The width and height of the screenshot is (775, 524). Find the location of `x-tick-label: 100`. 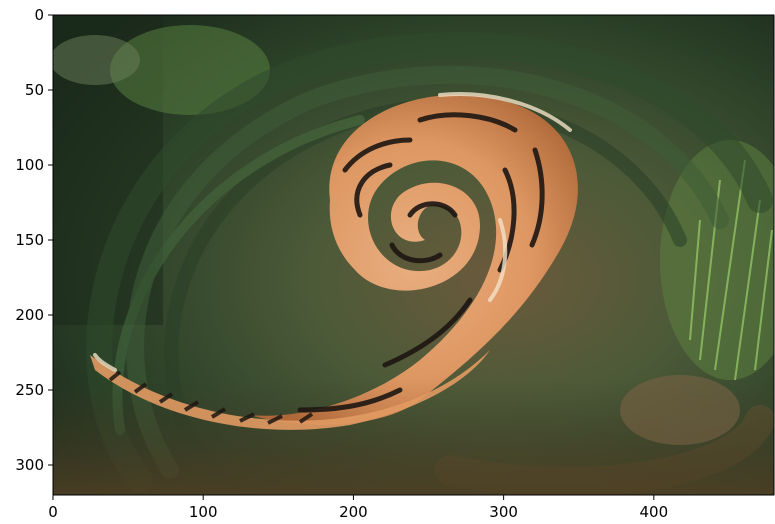

x-tick-label: 100 is located at coordinates (203, 512).